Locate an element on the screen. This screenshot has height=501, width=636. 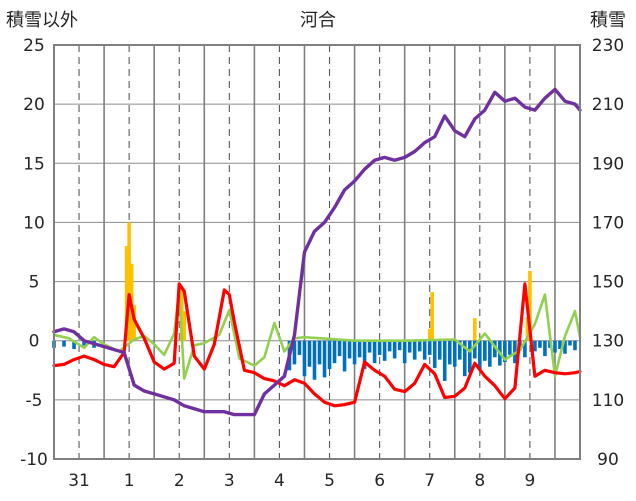
y-left-tick-label: 0 is located at coordinates (34, 342).